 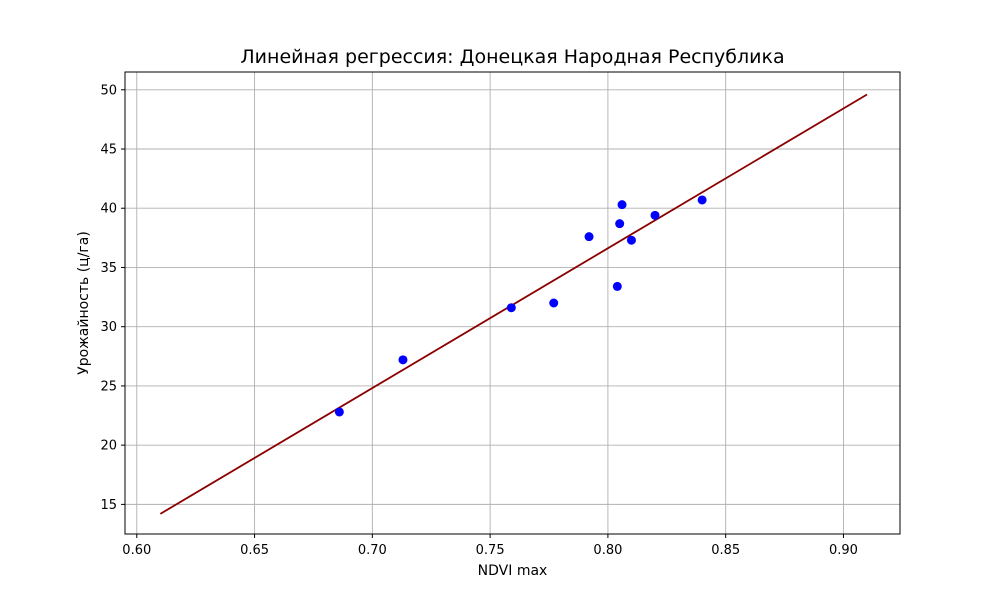 What do you see at coordinates (108, 505) in the screenshot?
I see `y-tick-label: 15` at bounding box center [108, 505].